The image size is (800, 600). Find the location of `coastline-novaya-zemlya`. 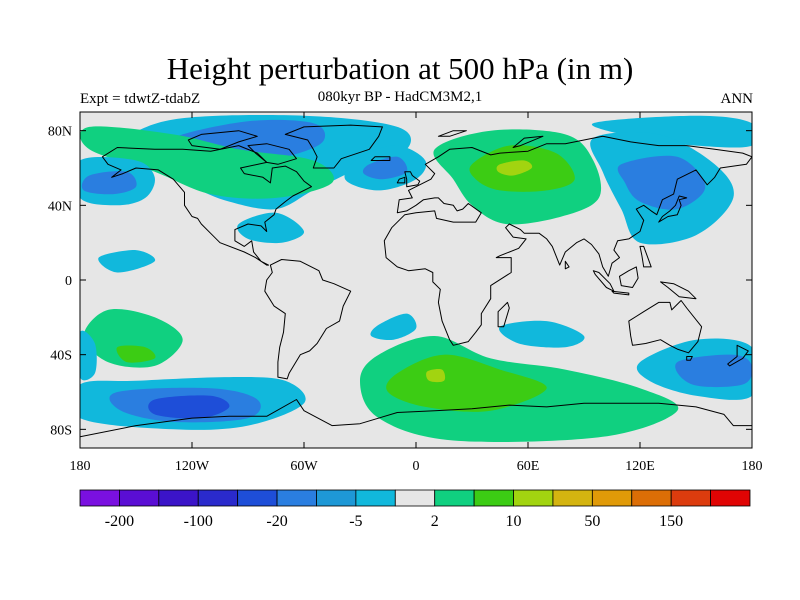

coastline-novaya-zemlya is located at coordinates (528, 141).